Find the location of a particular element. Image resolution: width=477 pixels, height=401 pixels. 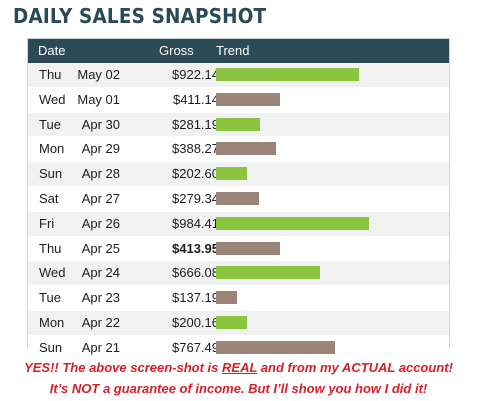

row-date: Apr 23 is located at coordinates (100, 298).